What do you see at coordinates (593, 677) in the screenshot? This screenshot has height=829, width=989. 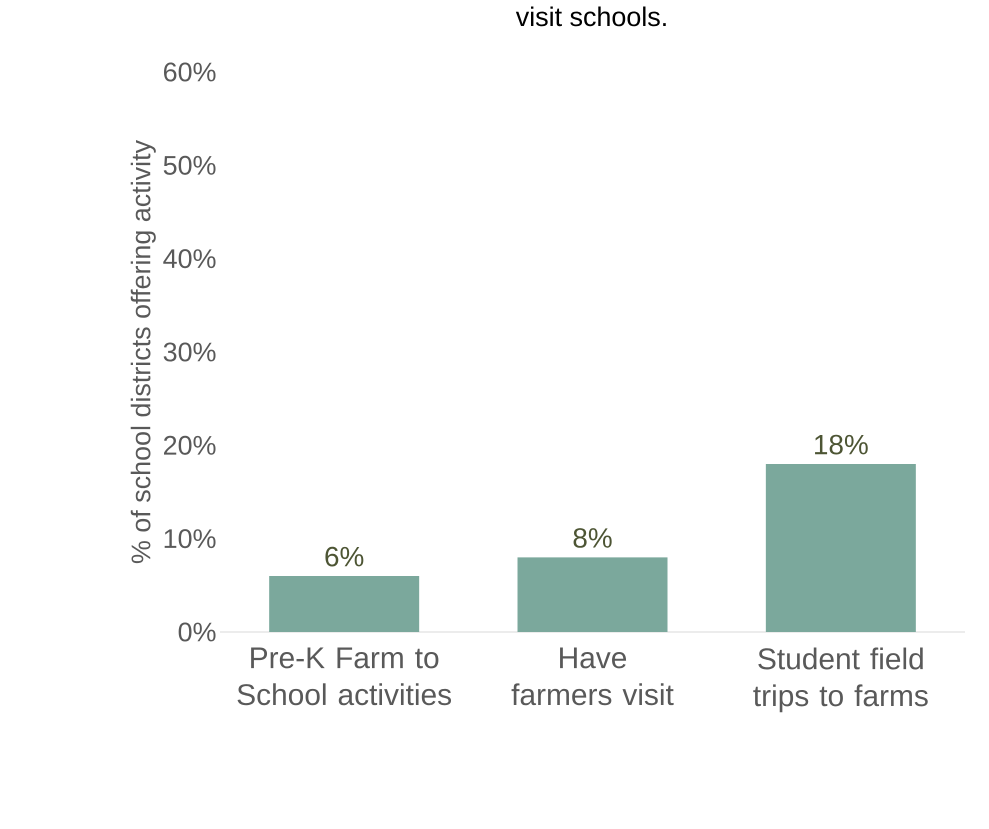 I see `x-tick-label: Have farmers visit` at bounding box center [593, 677].